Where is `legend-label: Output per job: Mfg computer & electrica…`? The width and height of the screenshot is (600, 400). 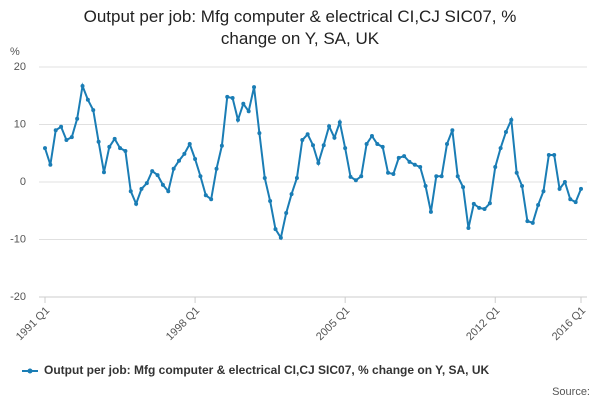
legend-label: Output per job: Mfg computer & electrica… is located at coordinates (267, 370).